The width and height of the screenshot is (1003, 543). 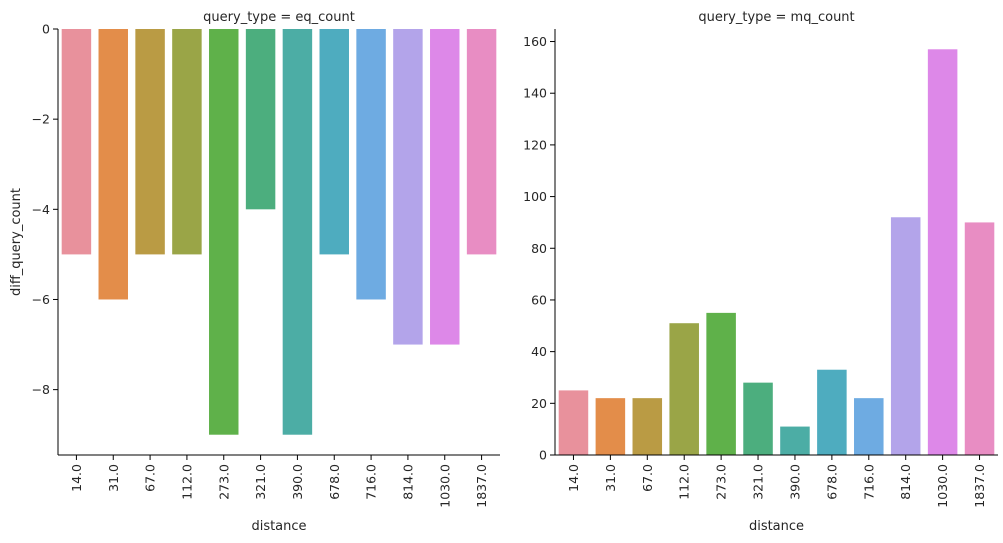 What do you see at coordinates (41, 299) in the screenshot?
I see `y-tick-label: −6` at bounding box center [41, 299].